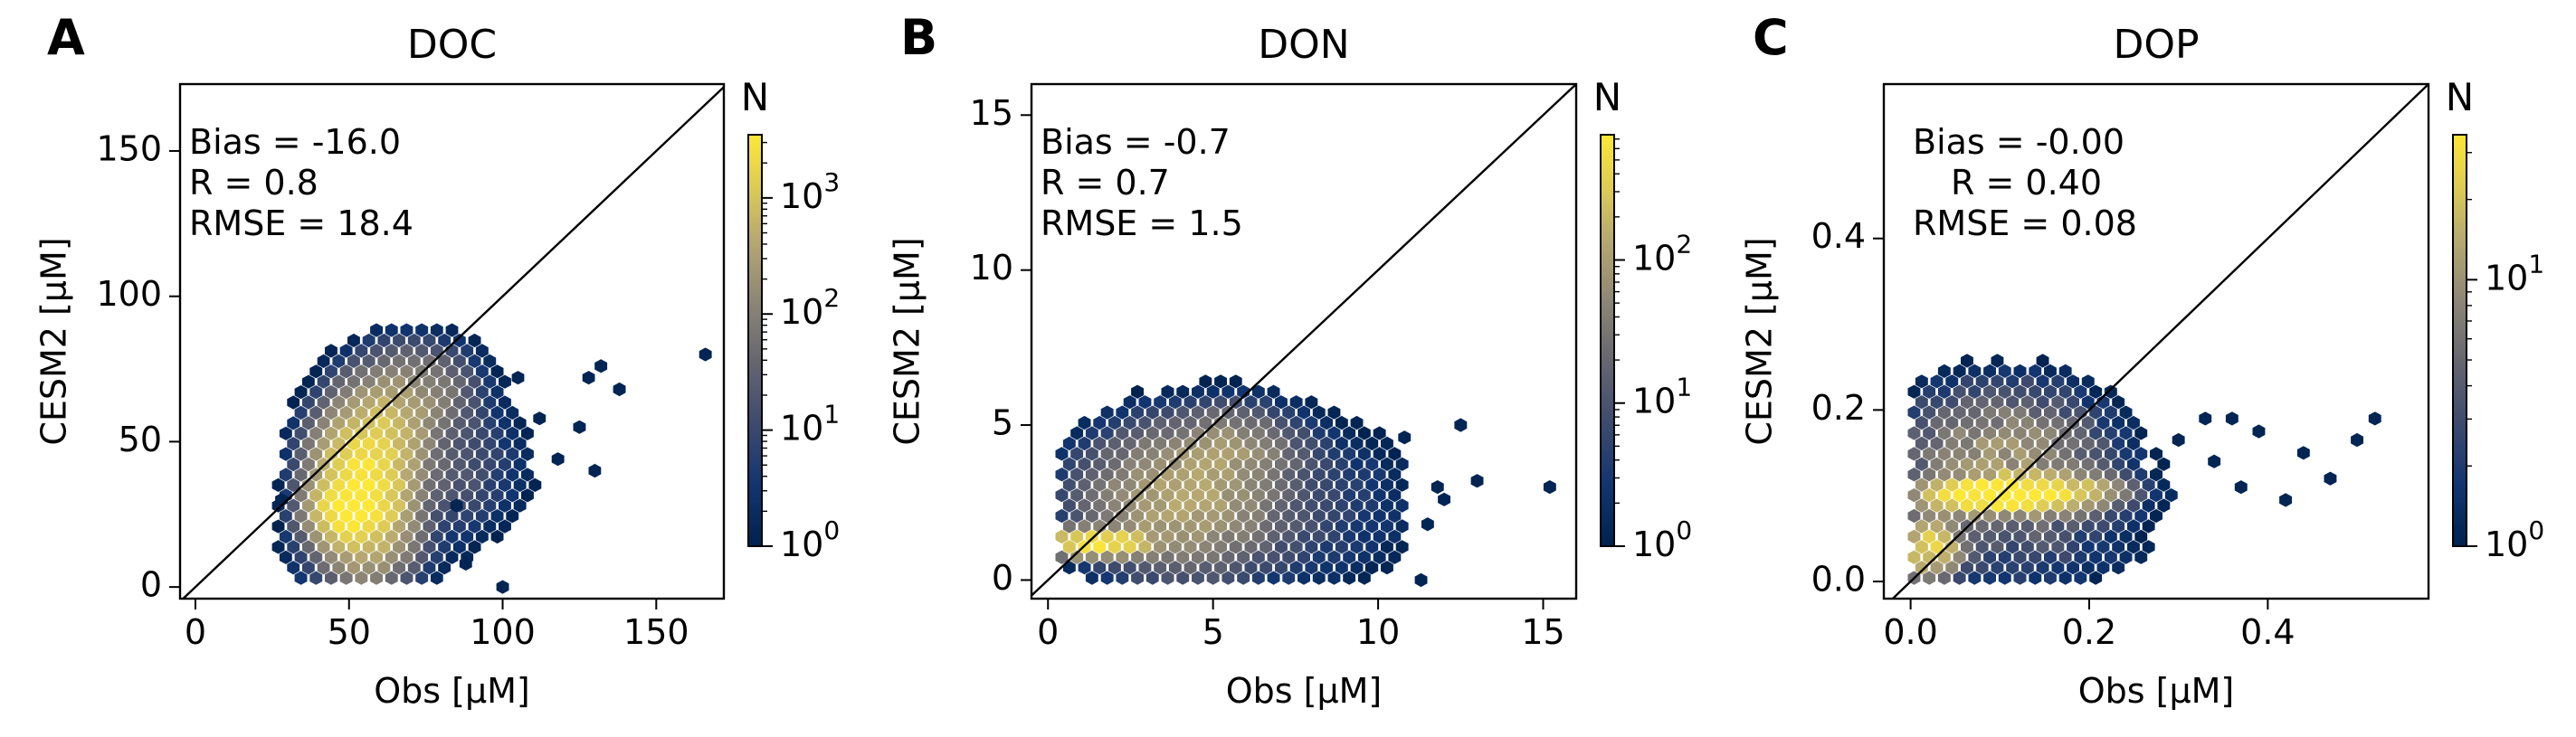 The image size is (2576, 737). What do you see at coordinates (452, 691) in the screenshot?
I see `x-axis-label: Obs [µM]` at bounding box center [452, 691].